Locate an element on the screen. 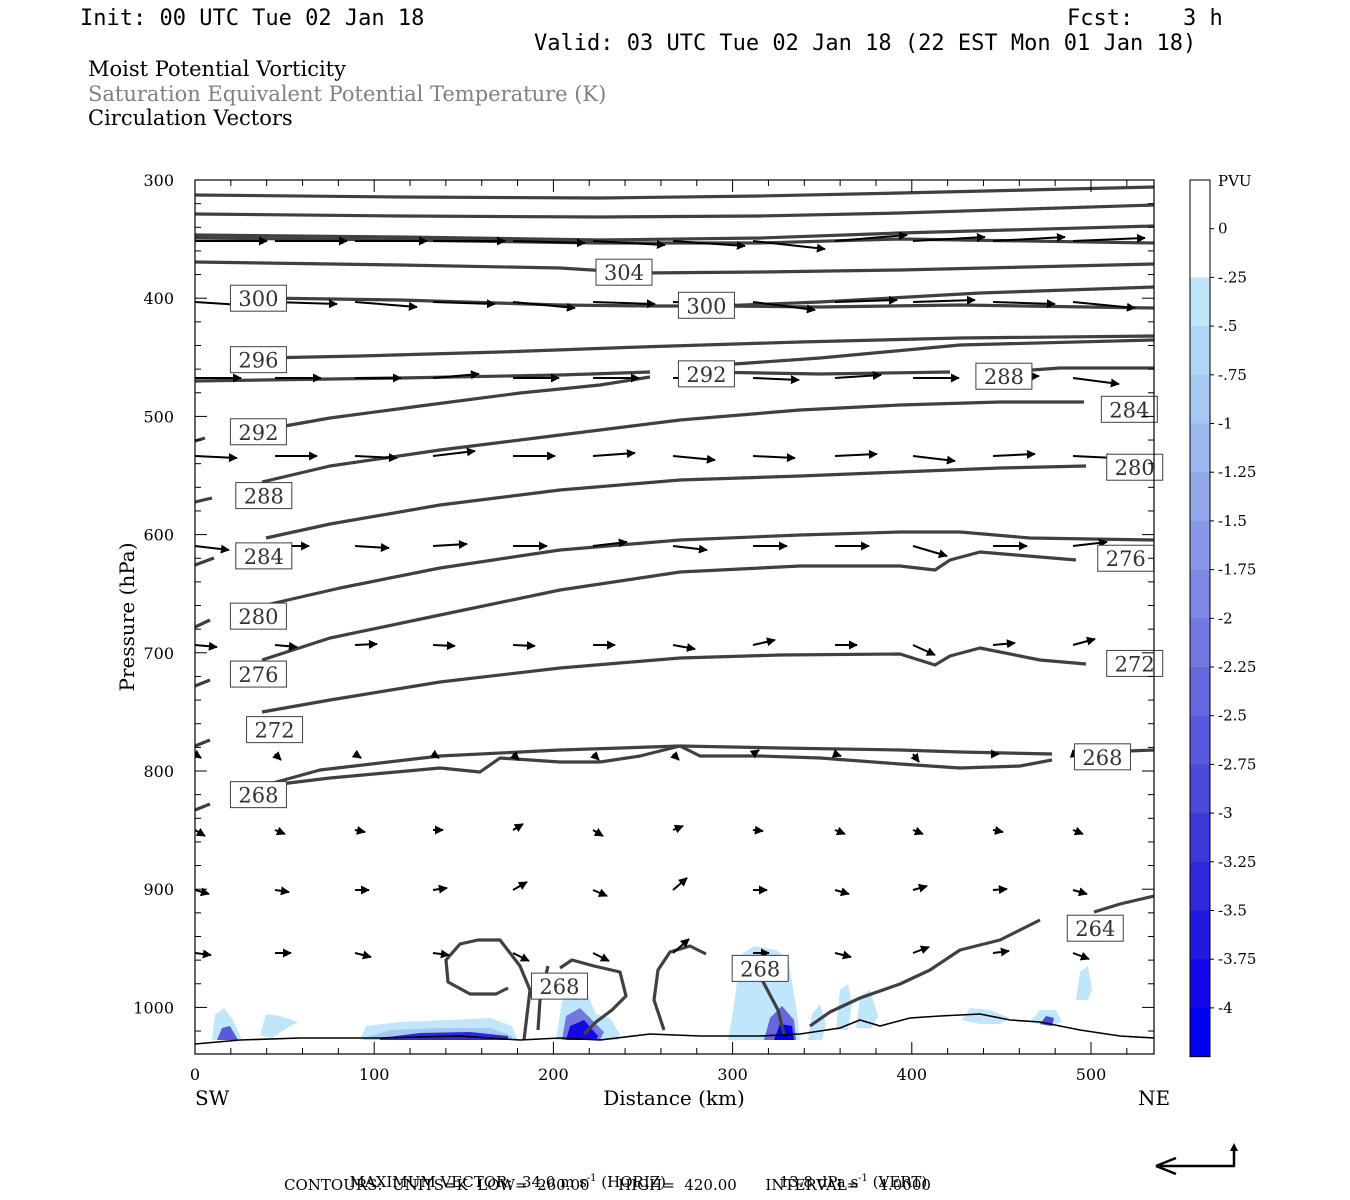 The width and height of the screenshot is (1350, 1200). colorbar-label: -.25 is located at coordinates (1232, 277).